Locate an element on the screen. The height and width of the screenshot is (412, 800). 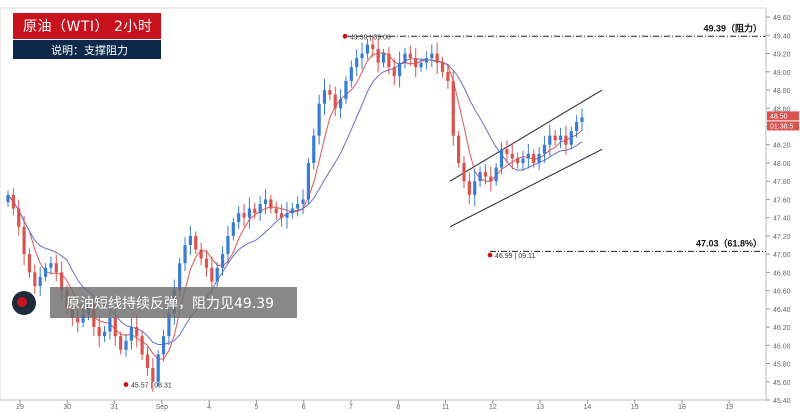
price-tag-box is located at coordinates (783, 116).